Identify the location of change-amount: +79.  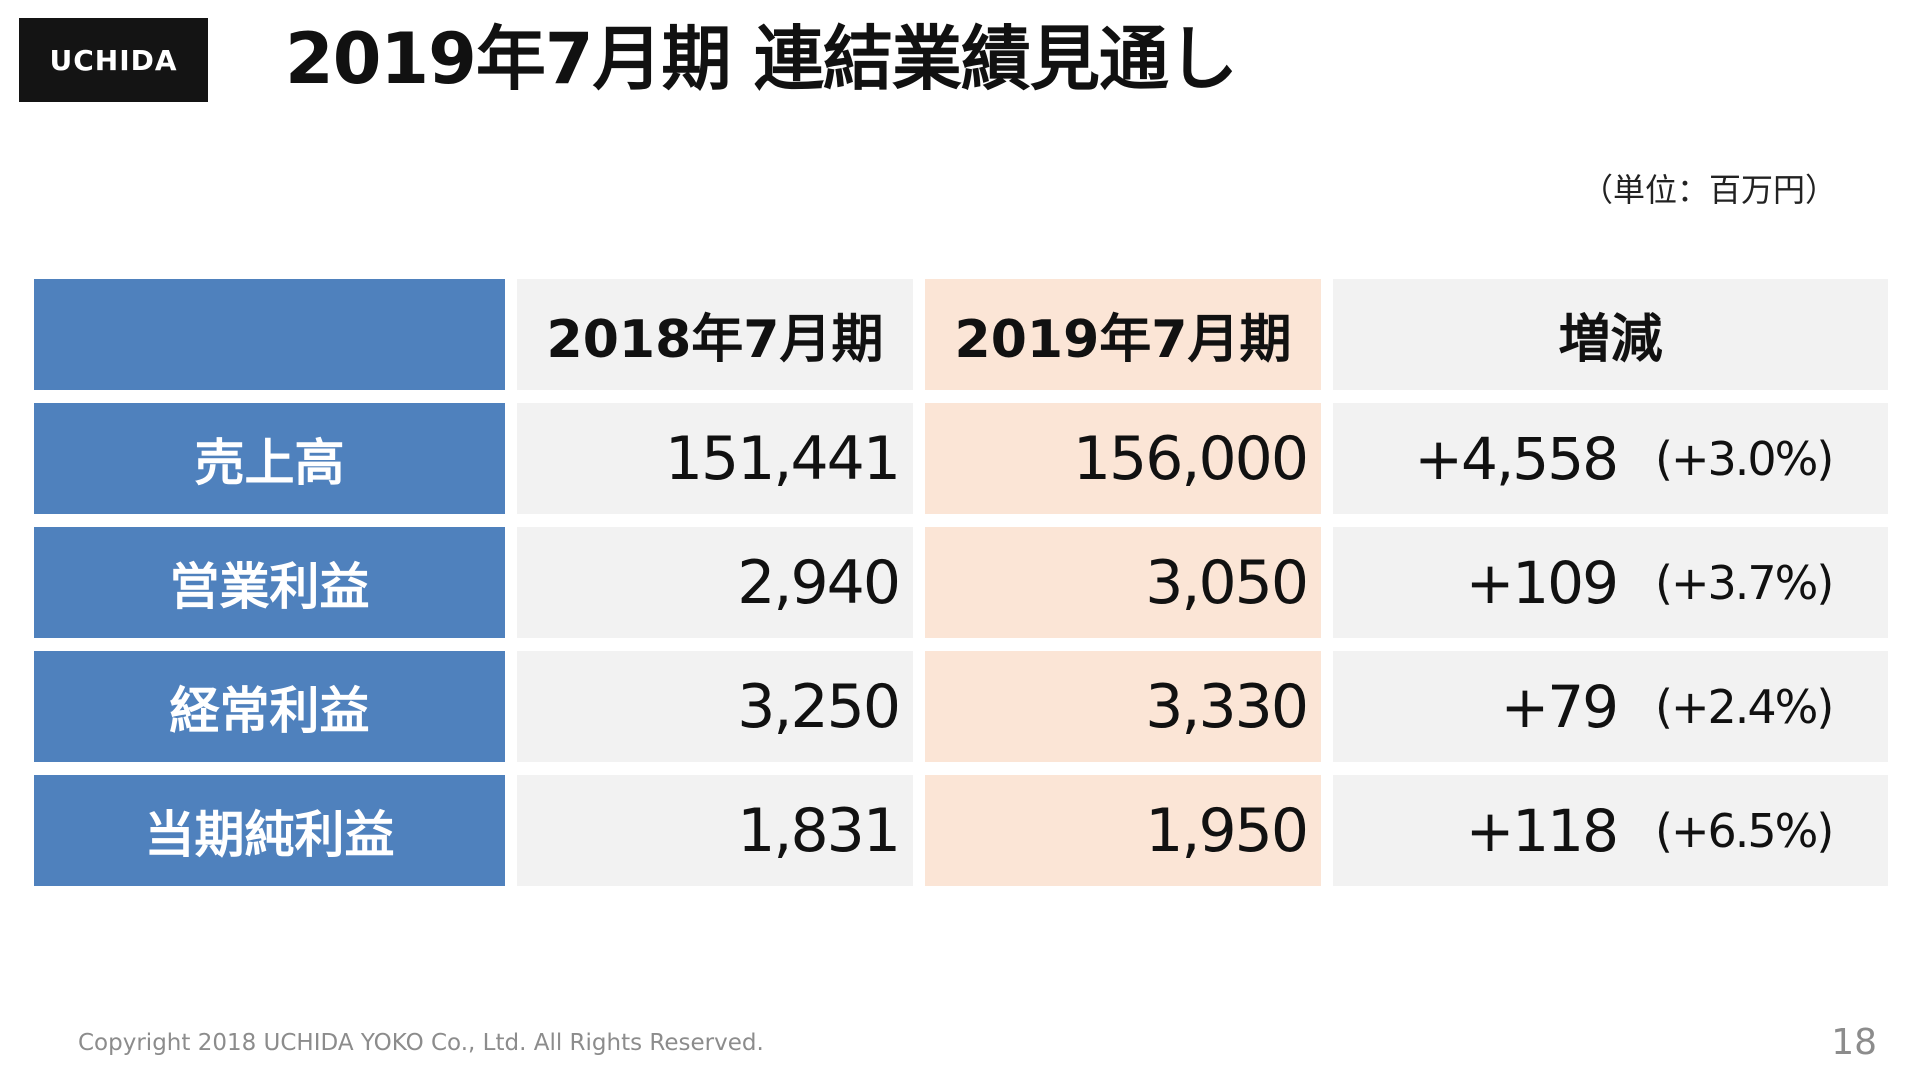
(1559, 706).